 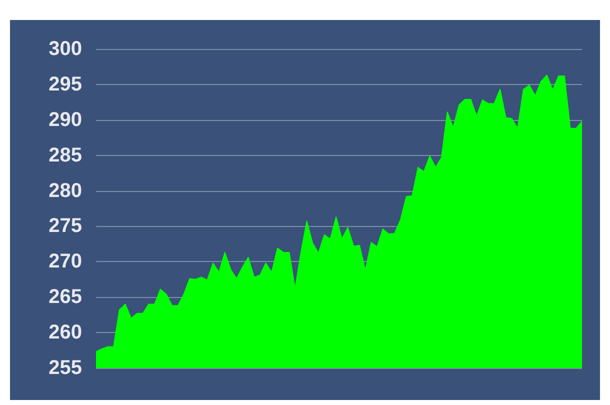 What do you see at coordinates (65, 84) in the screenshot?
I see `y-tick-label: 295` at bounding box center [65, 84].